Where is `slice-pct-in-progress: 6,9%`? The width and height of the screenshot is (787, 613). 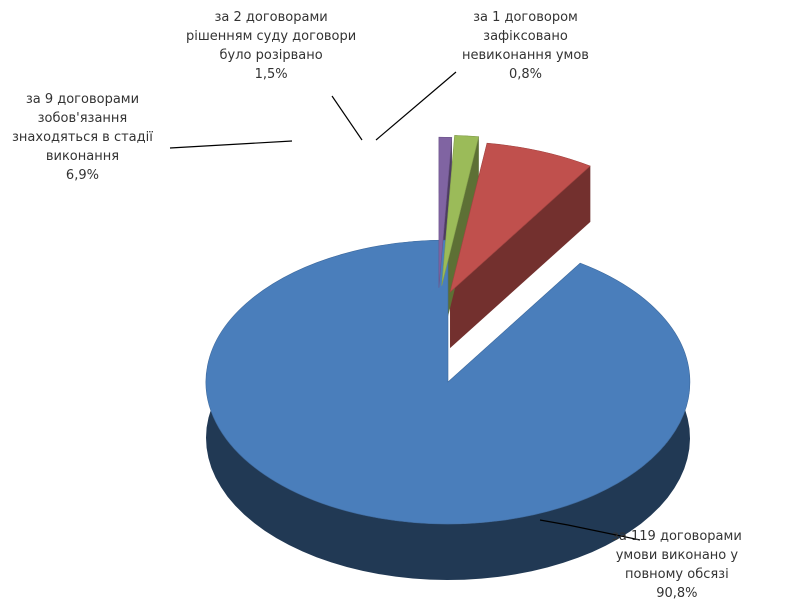 slice-pct-in-progress: 6,9% is located at coordinates (82, 175).